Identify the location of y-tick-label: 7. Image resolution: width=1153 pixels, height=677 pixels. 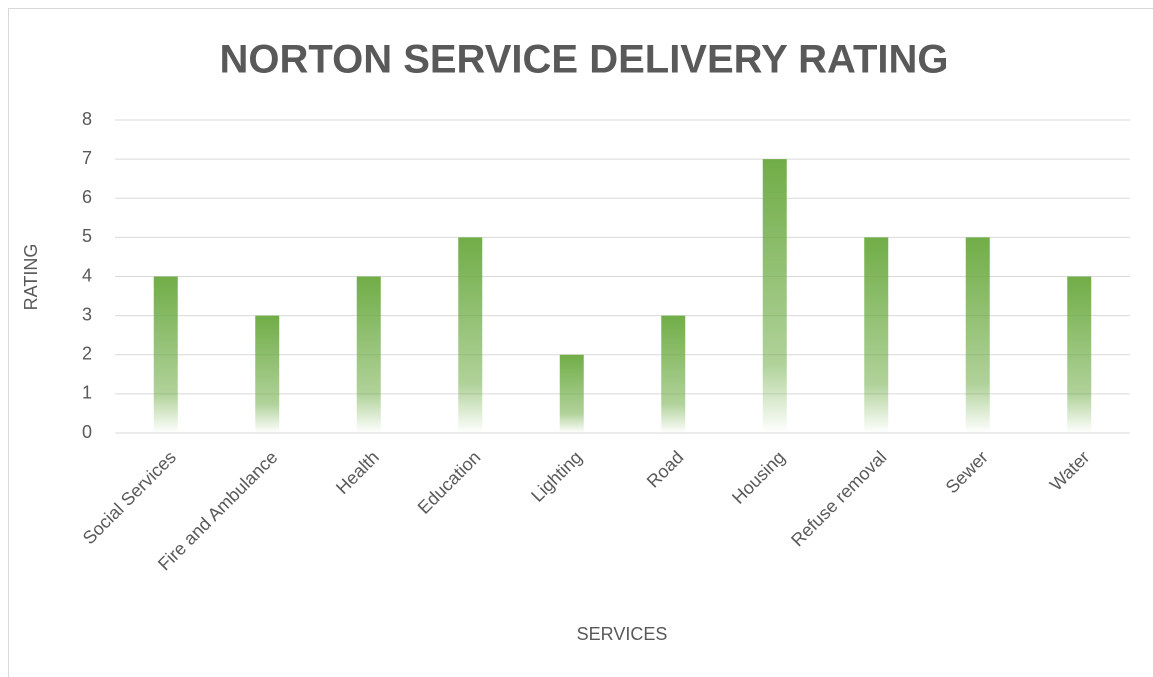
(87, 158).